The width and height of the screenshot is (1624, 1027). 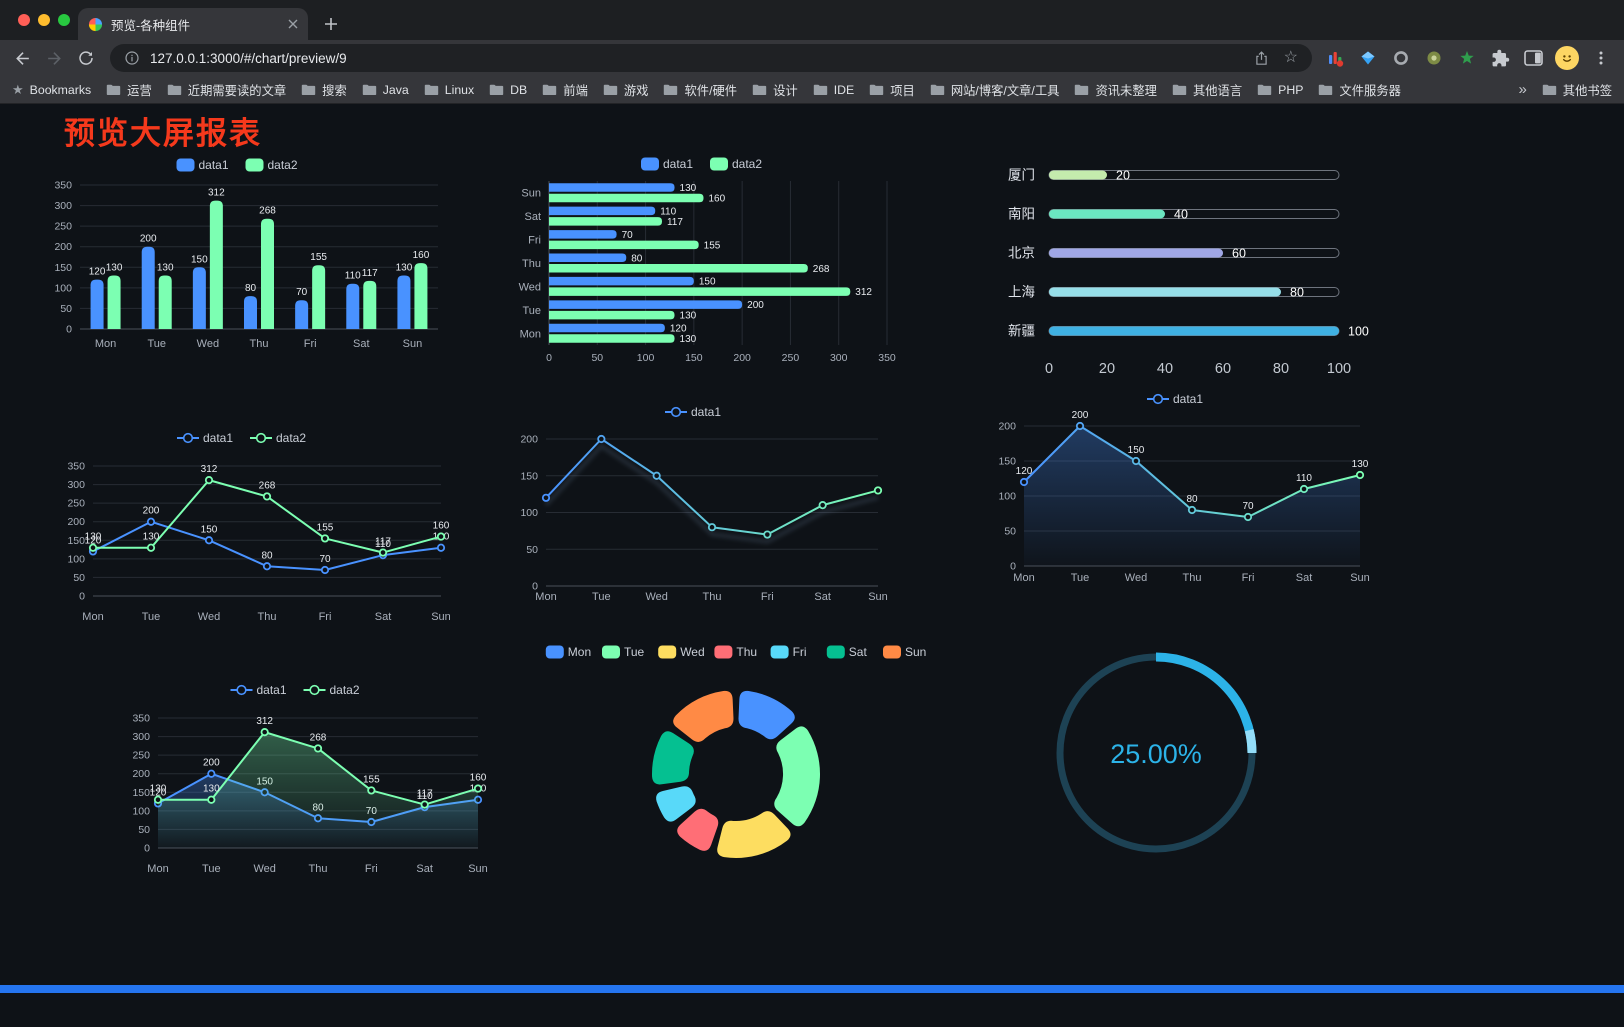 I want to click on bookmark-item: 软件/硬件, so click(x=700, y=90).